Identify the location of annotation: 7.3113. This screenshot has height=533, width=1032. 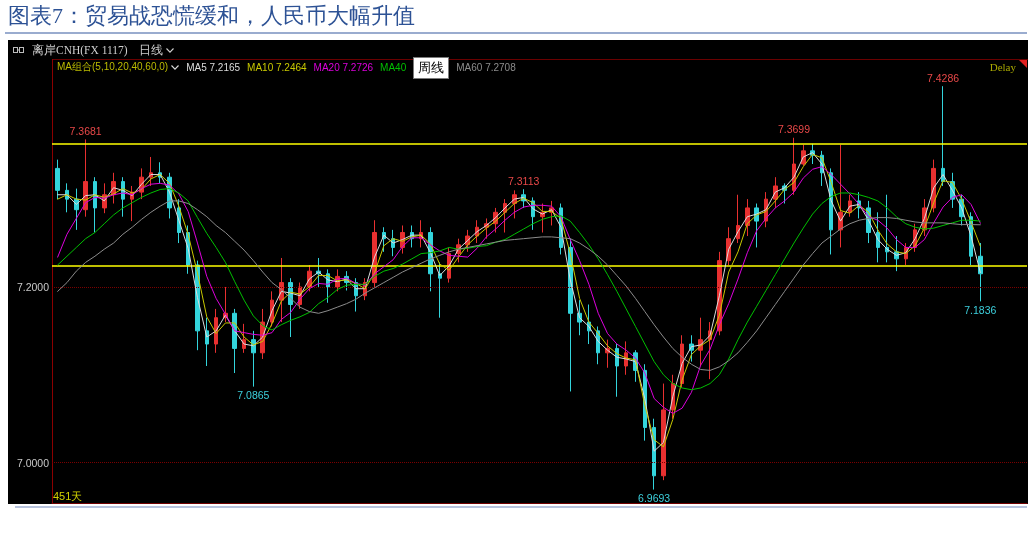
(523, 180).